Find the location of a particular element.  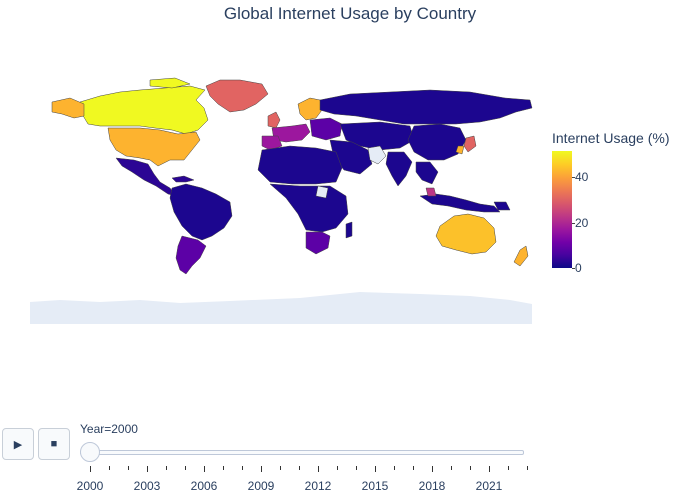

slider-tick-label-2012: 2012 is located at coordinates (318, 486).